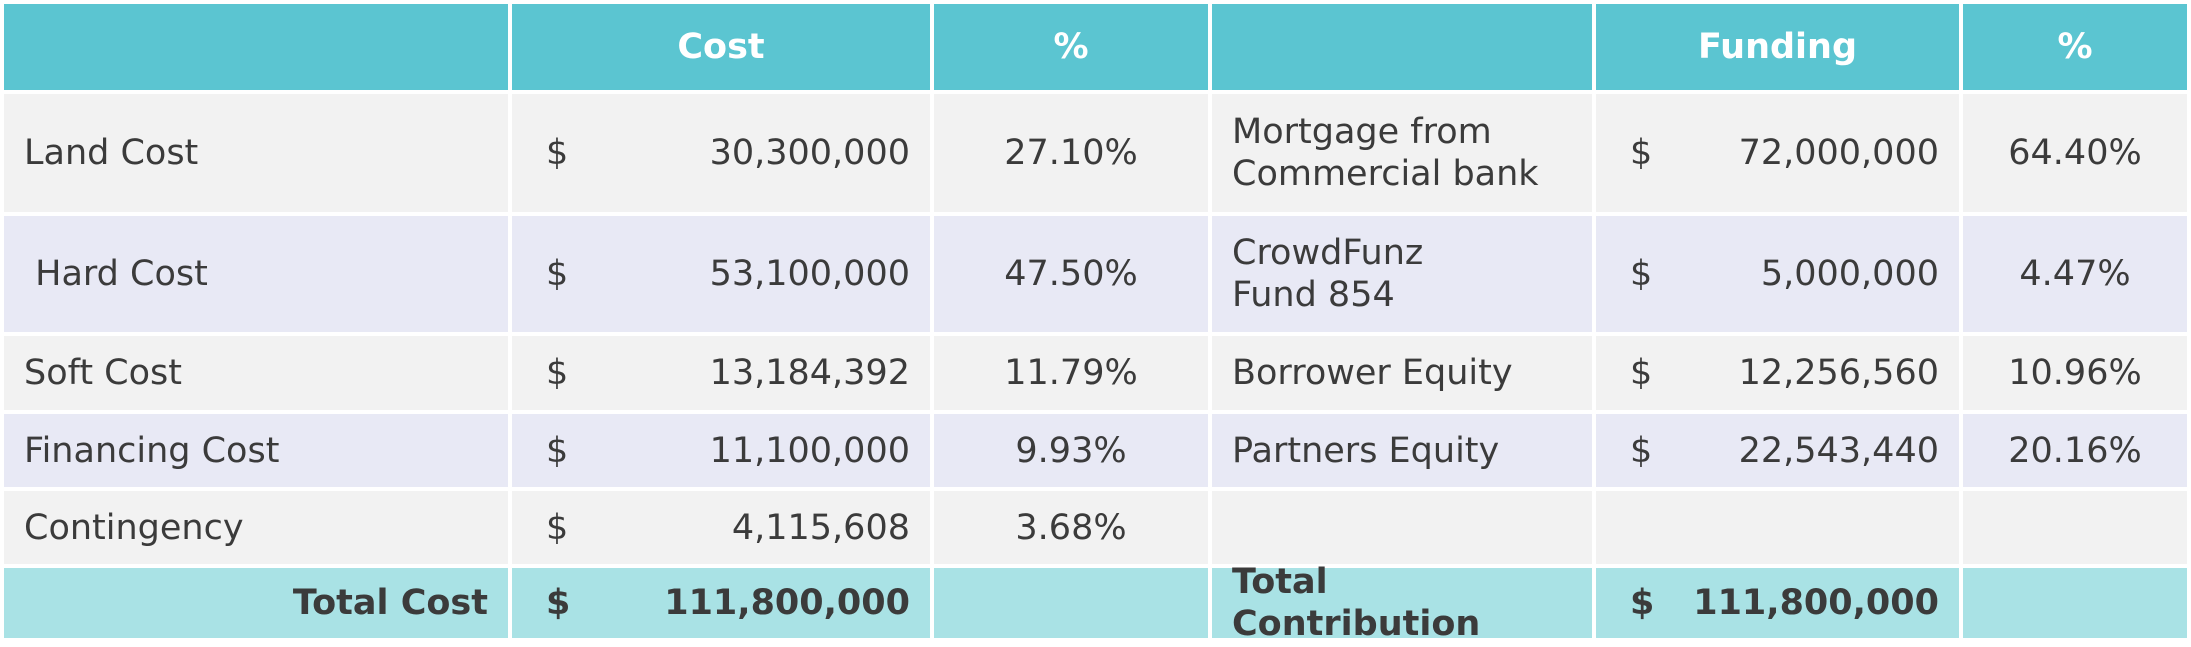 This screenshot has height=647, width=2191. What do you see at coordinates (809, 274) in the screenshot?
I see `amount: 53,100,000` at bounding box center [809, 274].